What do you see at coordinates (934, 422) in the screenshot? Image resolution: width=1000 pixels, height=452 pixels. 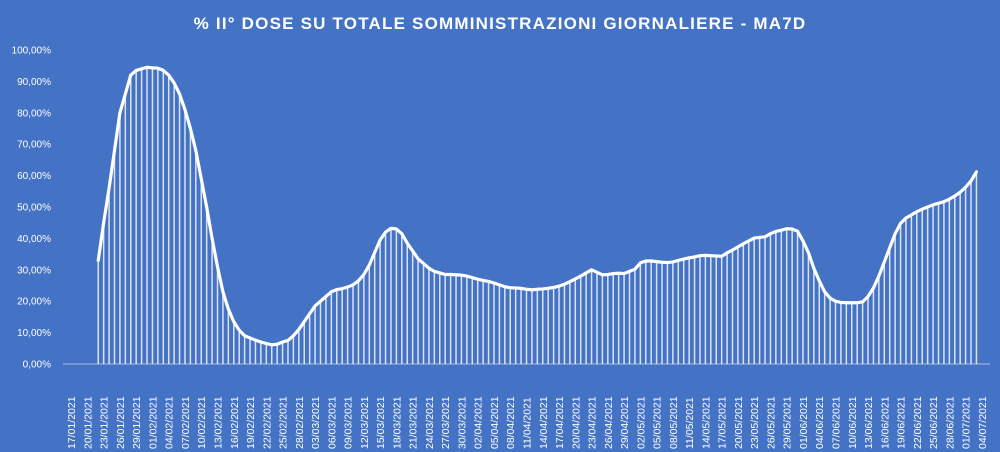 I see `x-tick-label: 25/06/2021` at bounding box center [934, 422].